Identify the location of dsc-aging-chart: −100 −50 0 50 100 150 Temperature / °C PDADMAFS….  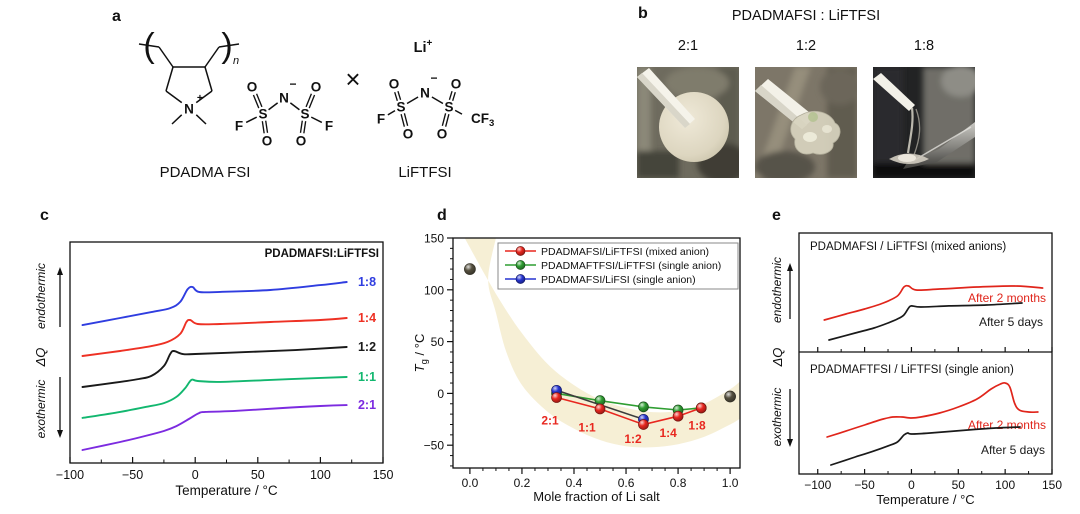
(916, 369).